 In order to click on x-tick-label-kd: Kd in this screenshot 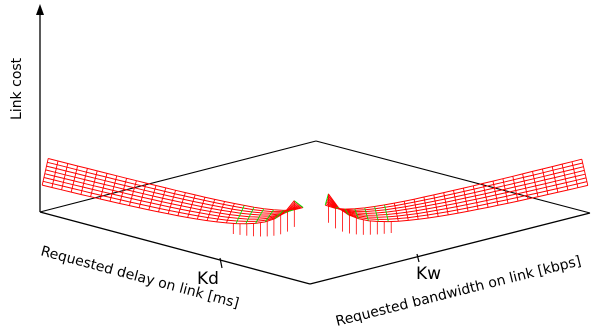, I will do `click(208, 279)`.